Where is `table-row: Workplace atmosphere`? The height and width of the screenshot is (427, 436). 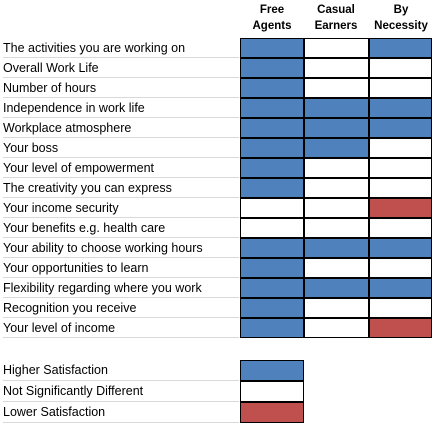
table-row: Workplace atmosphere is located at coordinates (218, 128).